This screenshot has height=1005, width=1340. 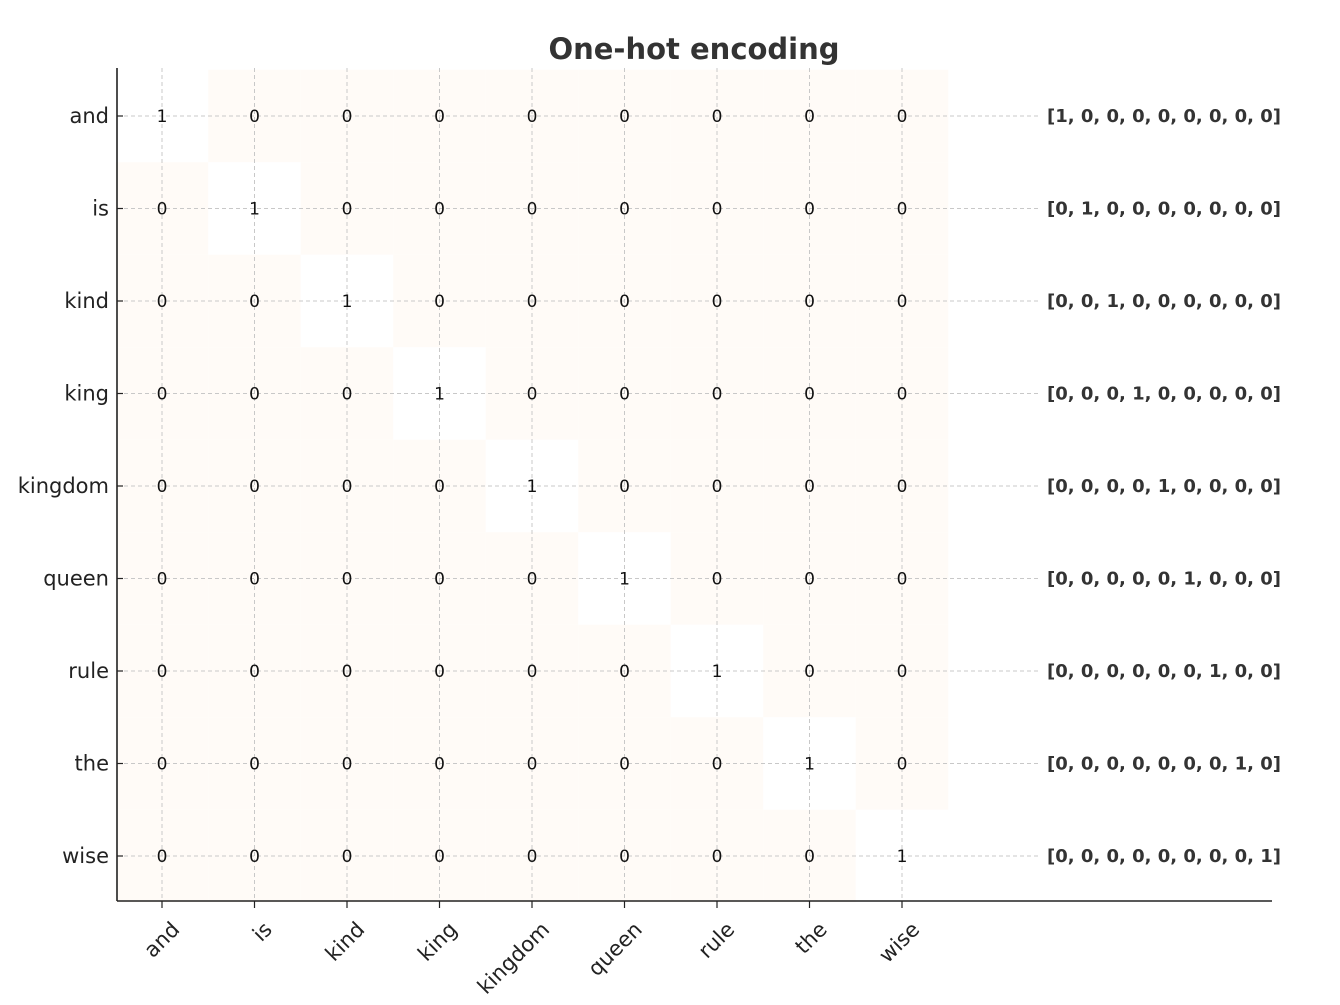 I want to click on row-vector-label: [0, 0, 1, 0, 0, 0, 0, 0, 0], so click(x=1164, y=301).